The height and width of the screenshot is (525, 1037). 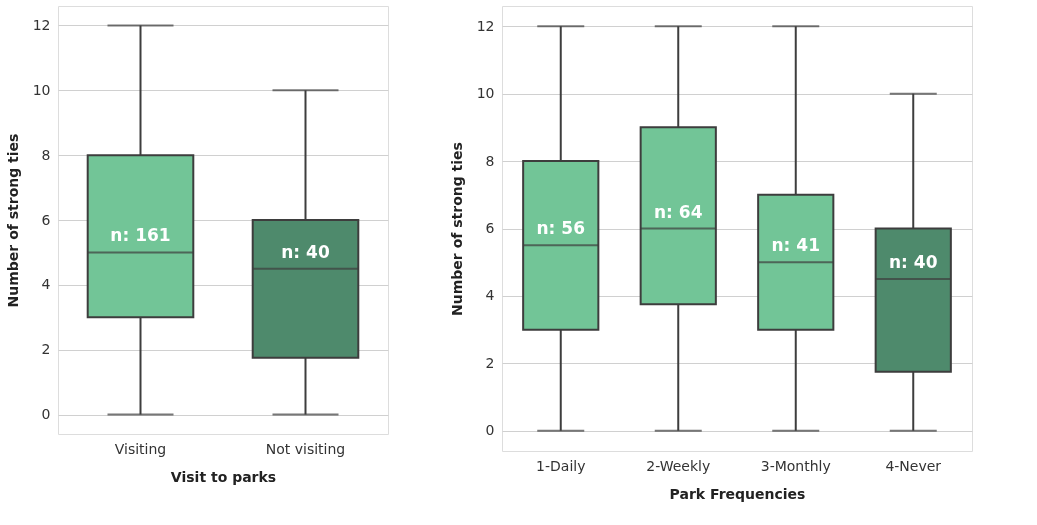 What do you see at coordinates (305, 448) in the screenshot?
I see `x-tick-label: Not visiting` at bounding box center [305, 448].